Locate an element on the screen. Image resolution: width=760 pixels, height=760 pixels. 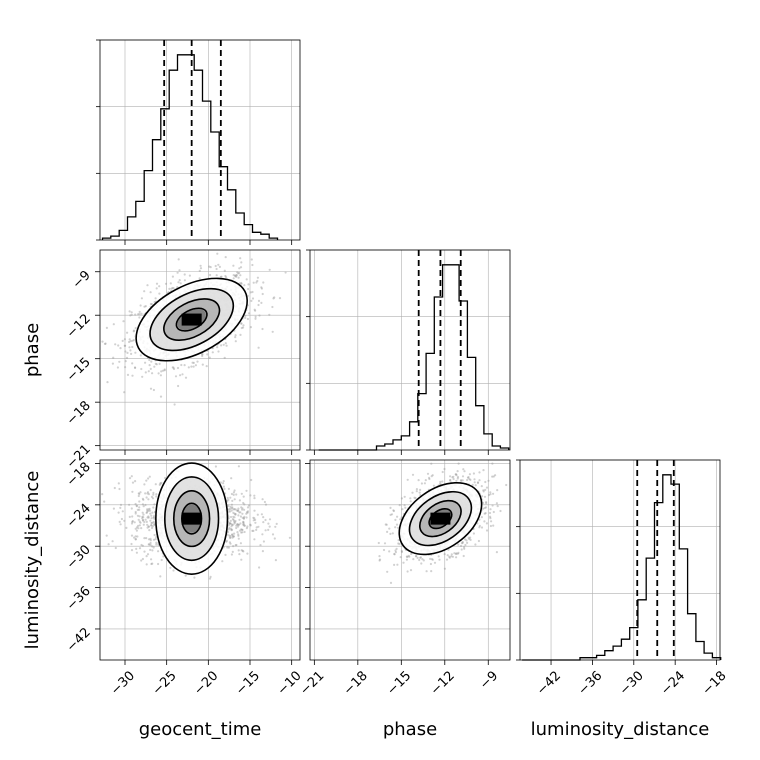
scatter-luminosity_distance-vs-phase-density-peak is located at coordinates (440, 518).